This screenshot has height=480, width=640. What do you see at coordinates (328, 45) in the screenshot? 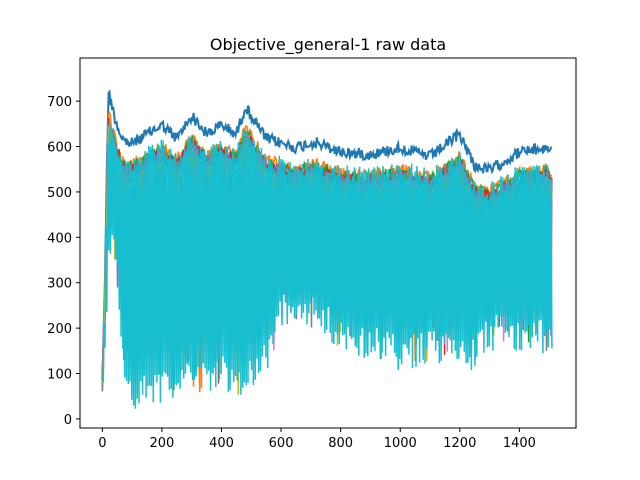
I see `chart-title: Objective_general-1 raw data` at bounding box center [328, 45].